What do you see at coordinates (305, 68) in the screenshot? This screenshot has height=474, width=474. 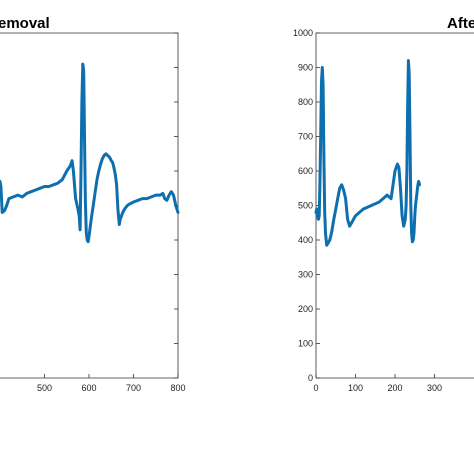 I see `y-tick-label: 900` at bounding box center [305, 68].